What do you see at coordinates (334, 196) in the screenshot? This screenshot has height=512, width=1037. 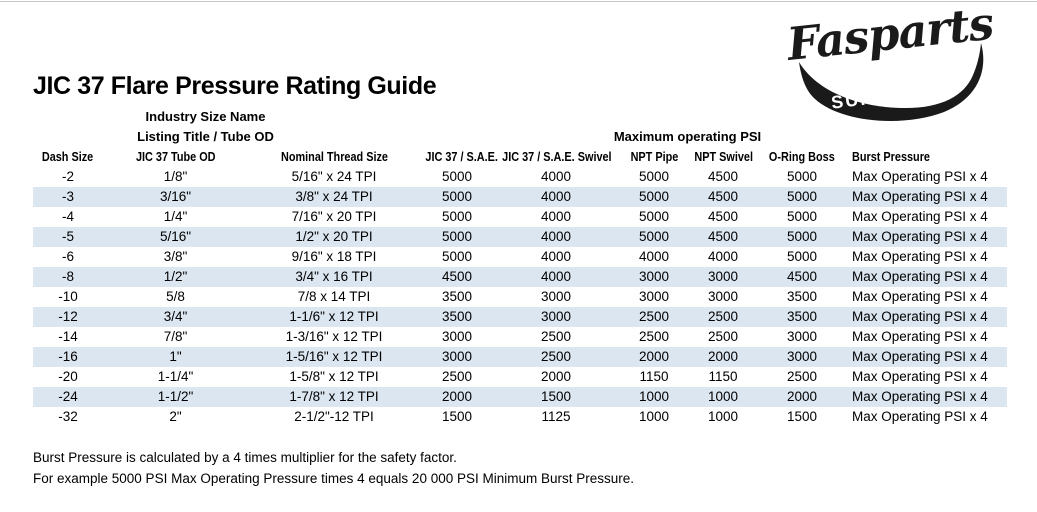 I see `table-cell: 3/8" x 24 TPI` at bounding box center [334, 196].